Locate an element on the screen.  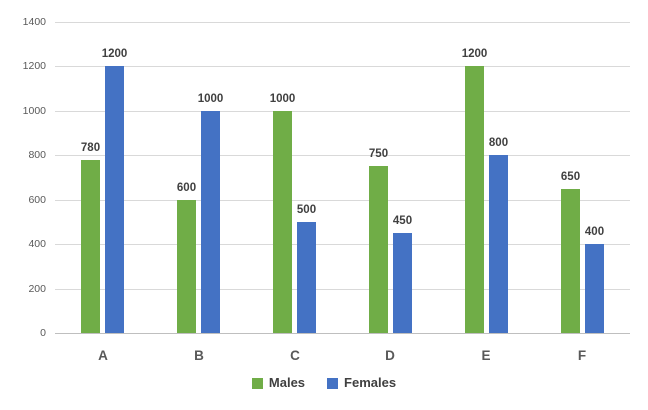
y-tick-label-800: 800 is located at coordinates (37, 155).